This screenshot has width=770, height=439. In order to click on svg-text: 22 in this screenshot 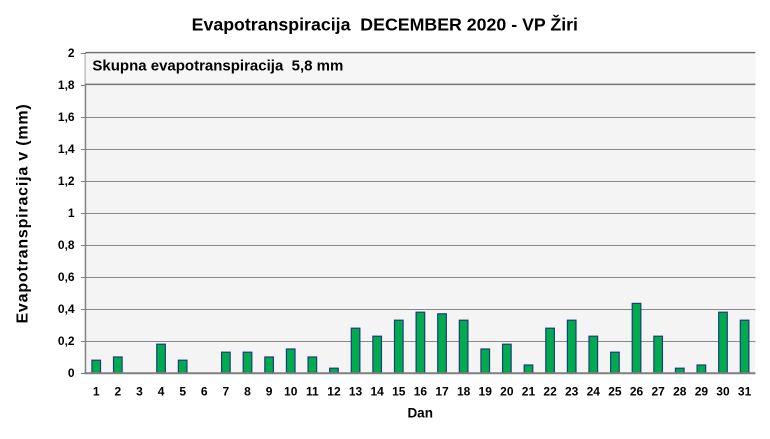, I will do `click(550, 391)`.